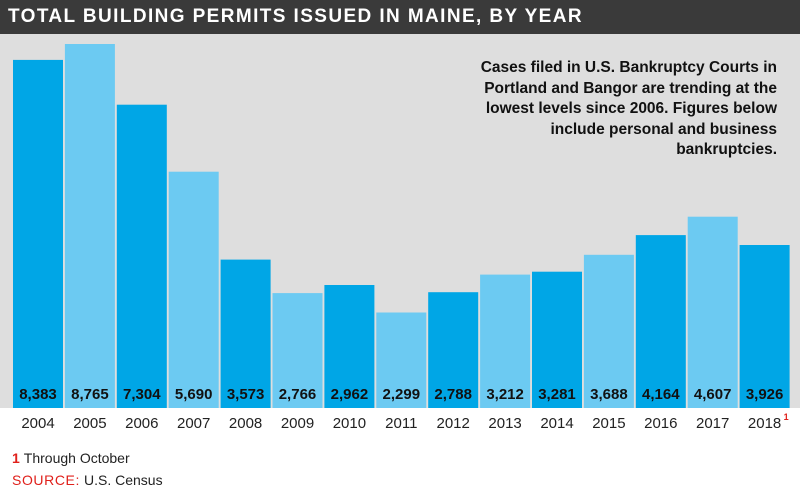 The width and height of the screenshot is (800, 500). Describe the element at coordinates (608, 423) in the screenshot. I see `x-tick-label-2015: 2015` at that location.